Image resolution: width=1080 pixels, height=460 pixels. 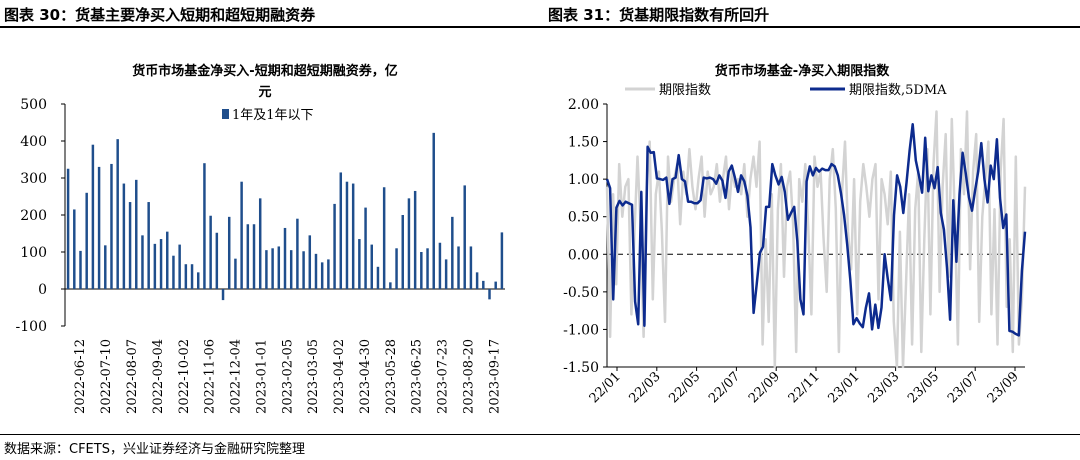 What do you see at coordinates (581, 330) in the screenshot?
I see `y-tick-label: -1.00` at bounding box center [581, 330].